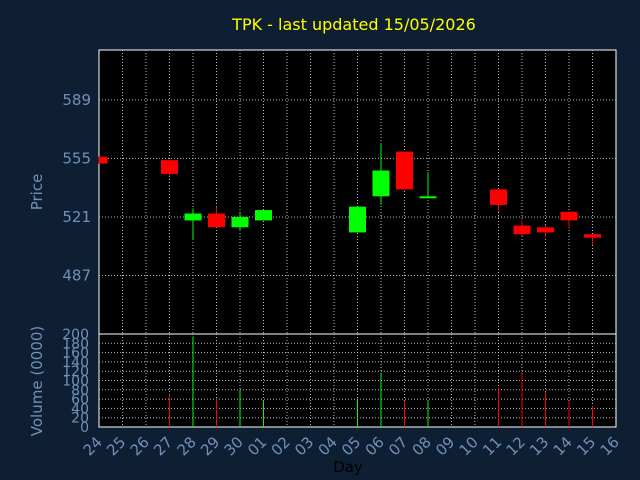  I want to click on volume-tick-label: 180, so click(75, 344).